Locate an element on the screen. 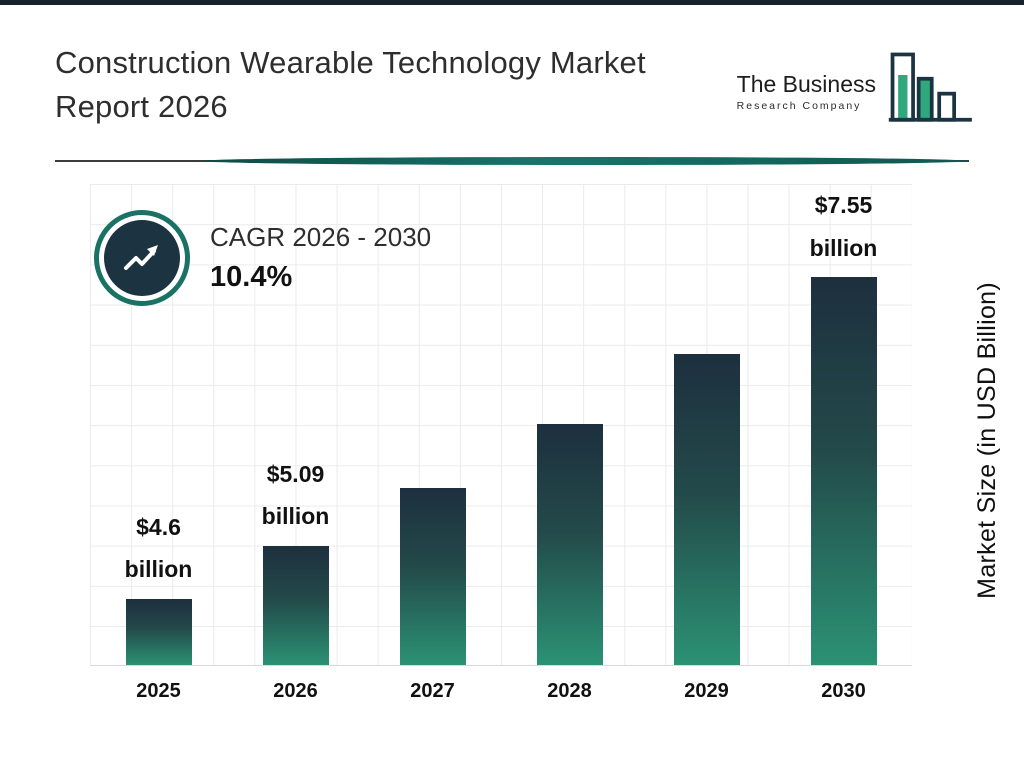  x-axis-labels: 2025 2026 2027 2028 2029 2030 is located at coordinates (501, 691).